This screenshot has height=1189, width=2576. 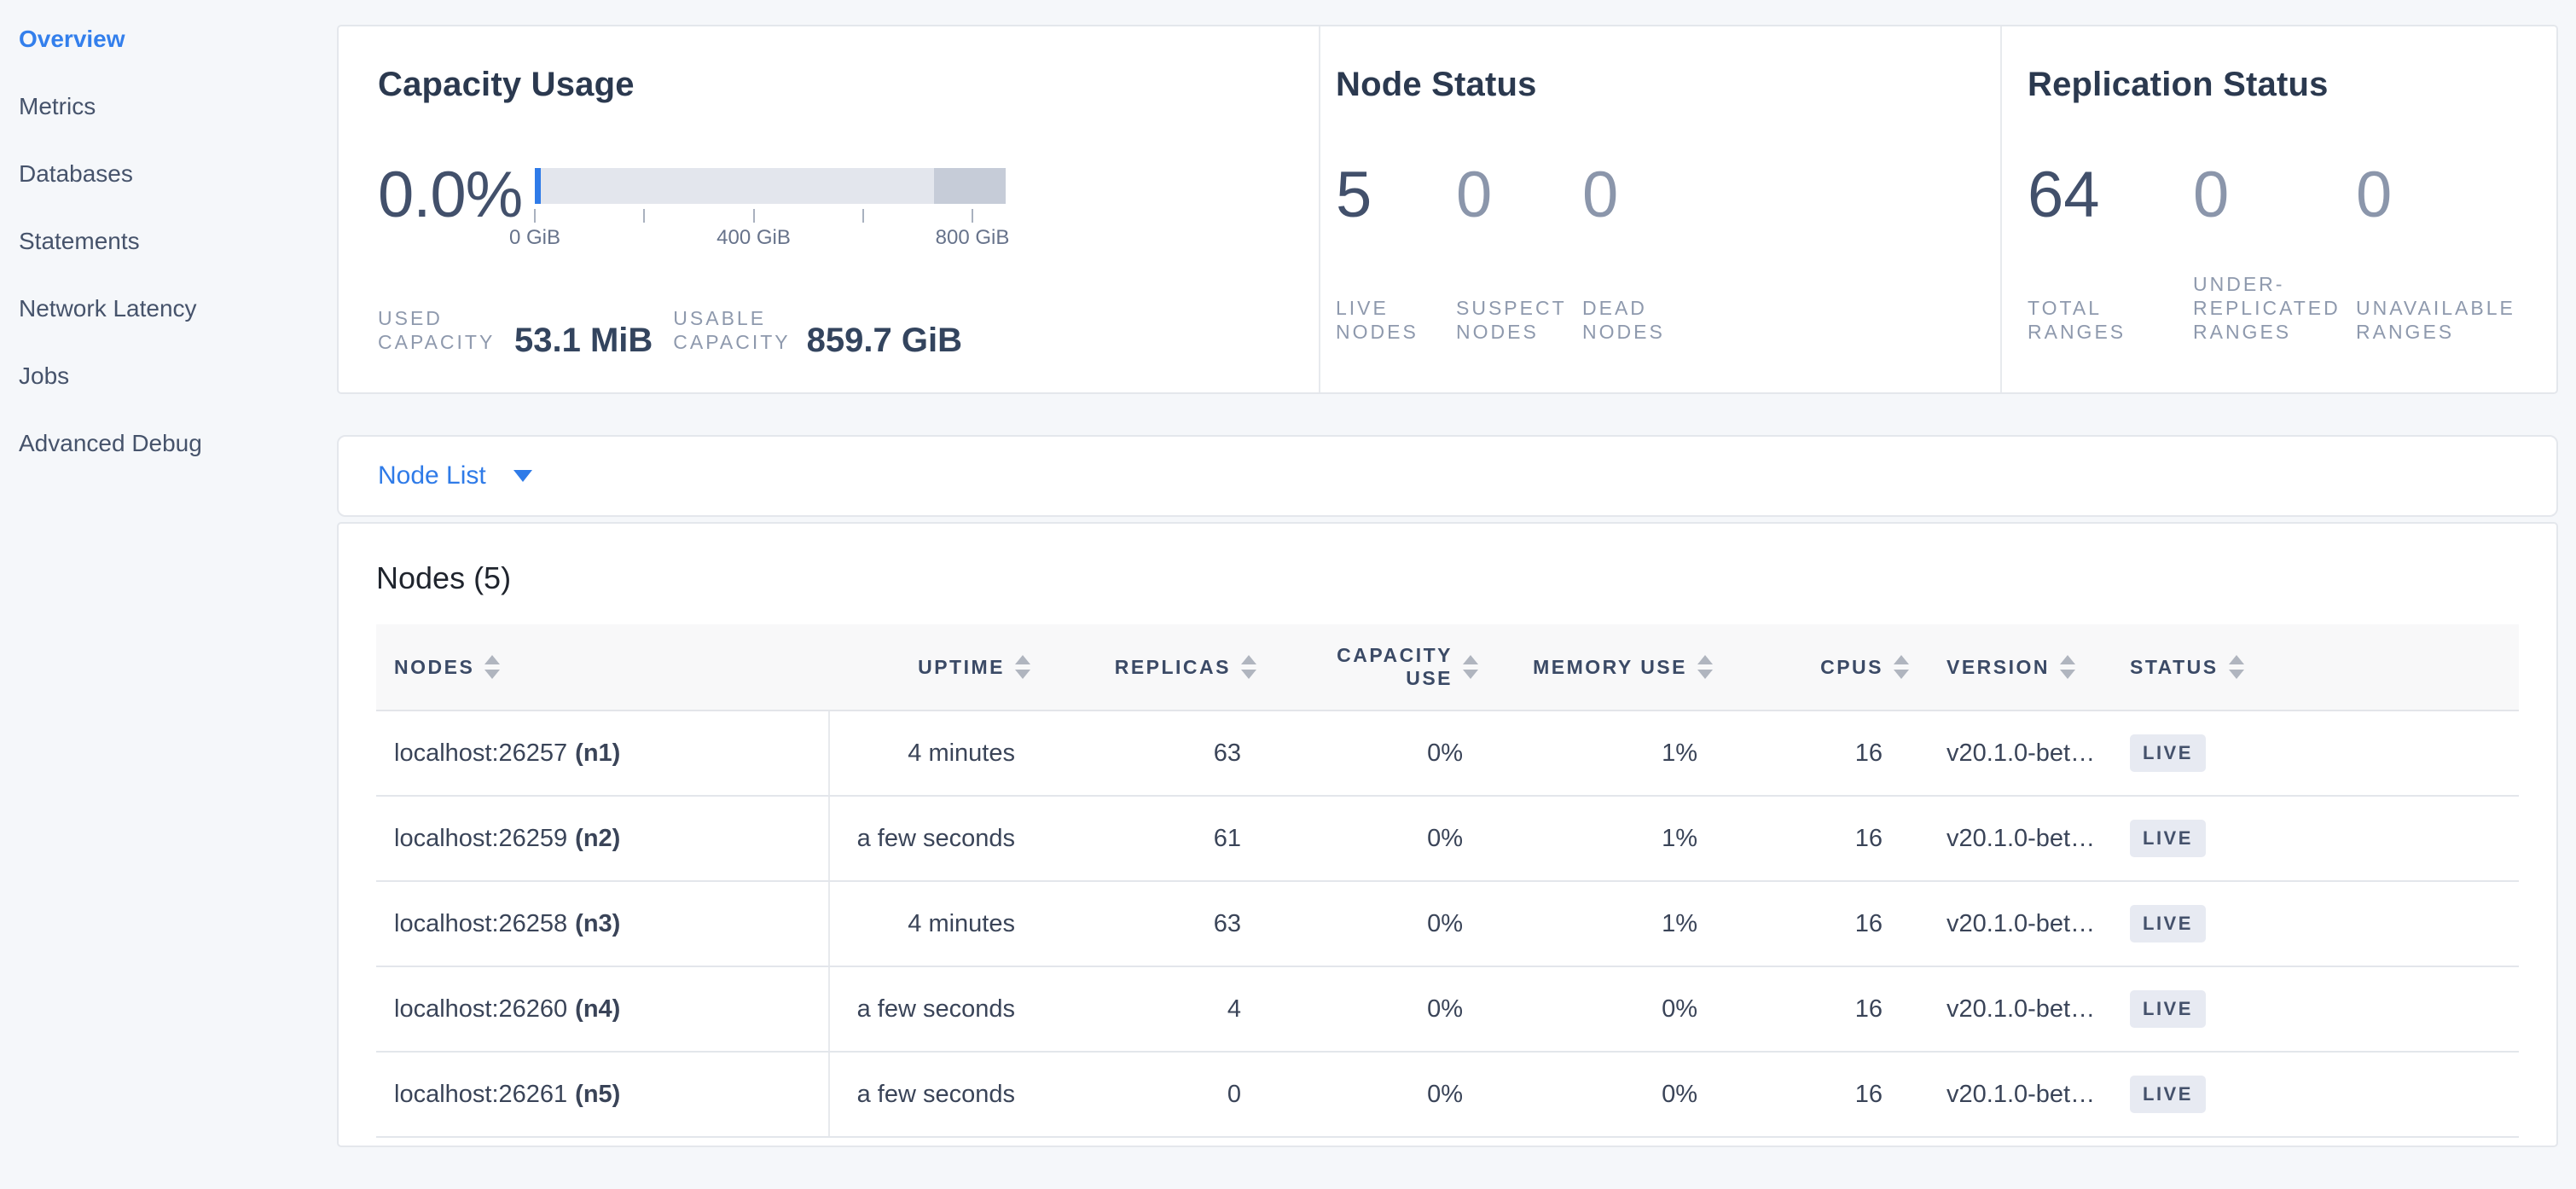 What do you see at coordinates (437, 330) in the screenshot?
I see `used-capacity-label: USED CAPACITY` at bounding box center [437, 330].